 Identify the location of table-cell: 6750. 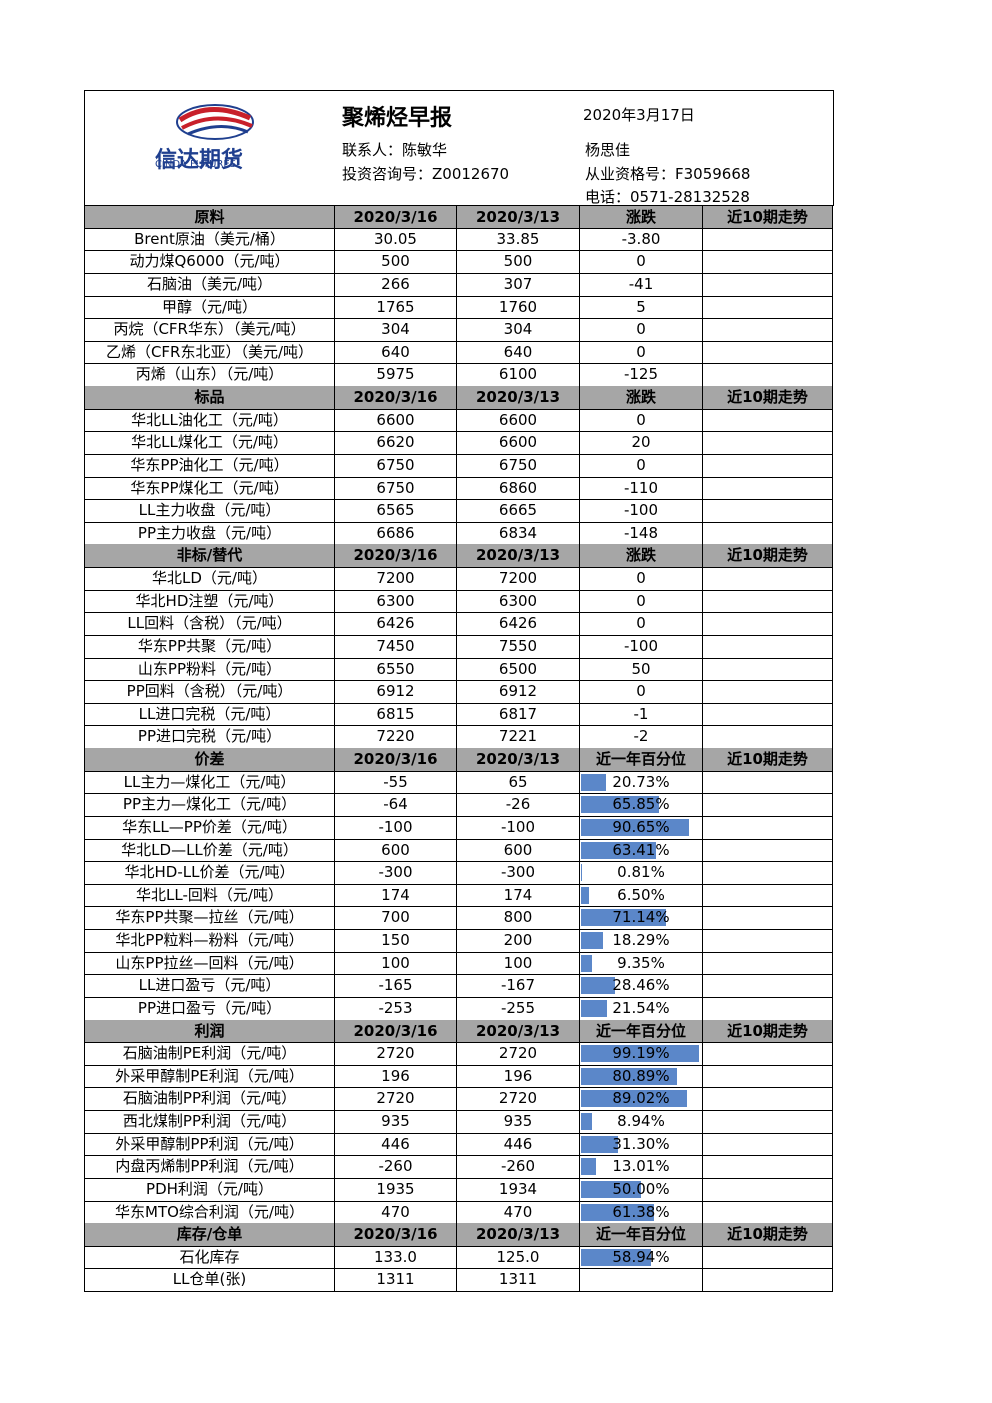
(396, 488).